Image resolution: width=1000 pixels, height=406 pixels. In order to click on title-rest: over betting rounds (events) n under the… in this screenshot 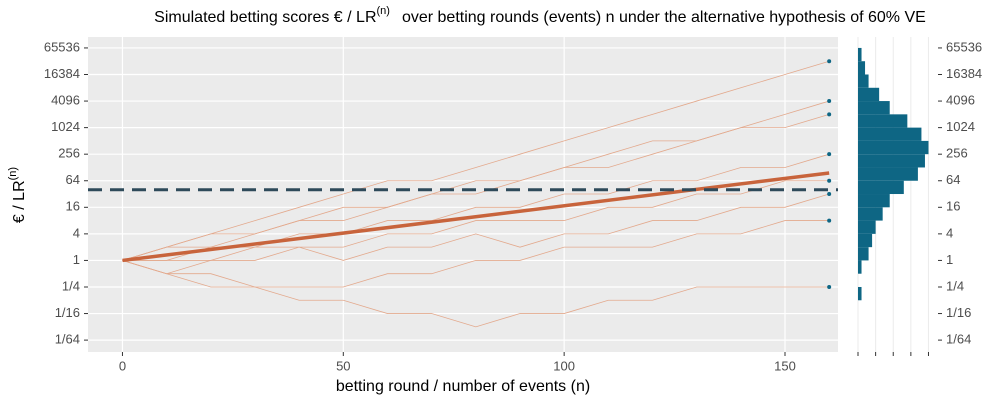, I will do `click(664, 17)`.